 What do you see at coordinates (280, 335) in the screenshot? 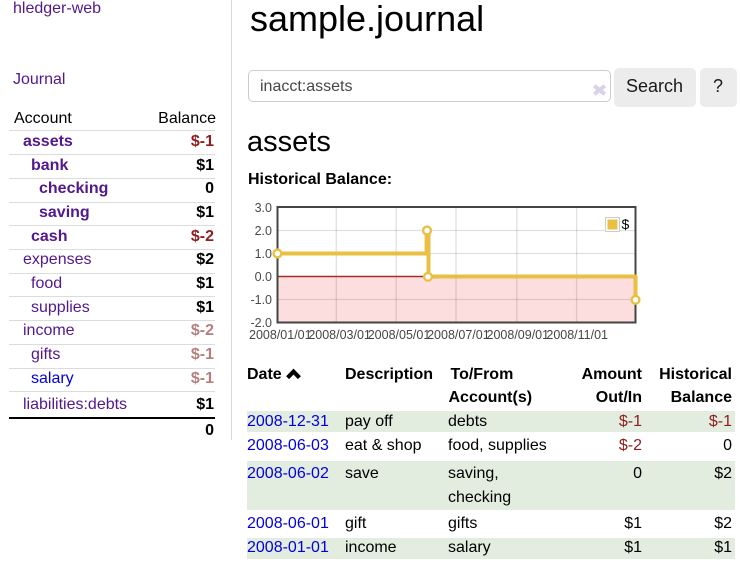
I see `svg-text: 2008/01/01` at bounding box center [280, 335].